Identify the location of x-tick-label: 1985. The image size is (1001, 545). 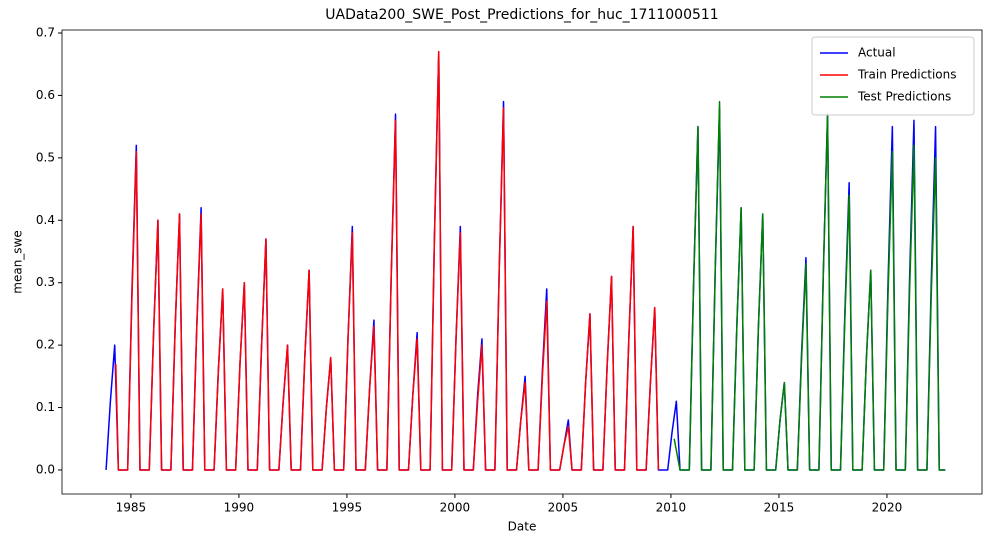
(131, 508).